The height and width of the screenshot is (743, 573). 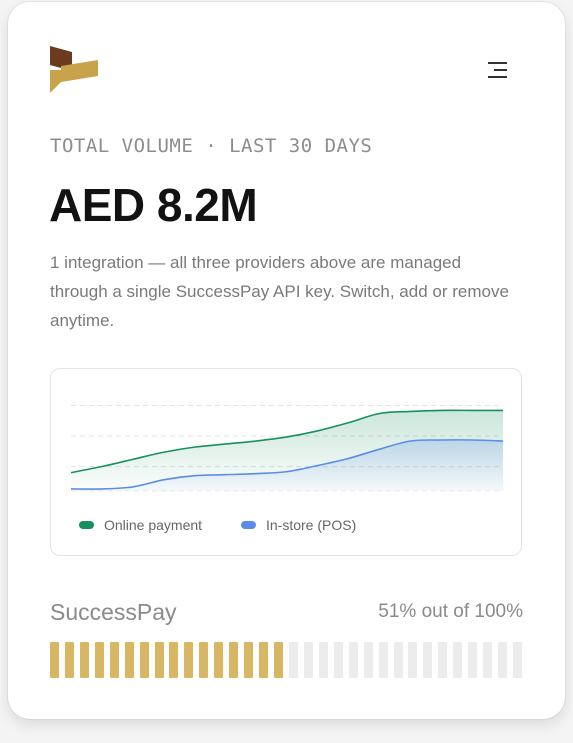 I want to click on period-label: TOTAL VOLUME · LAST 30 DAYS, so click(x=211, y=146).